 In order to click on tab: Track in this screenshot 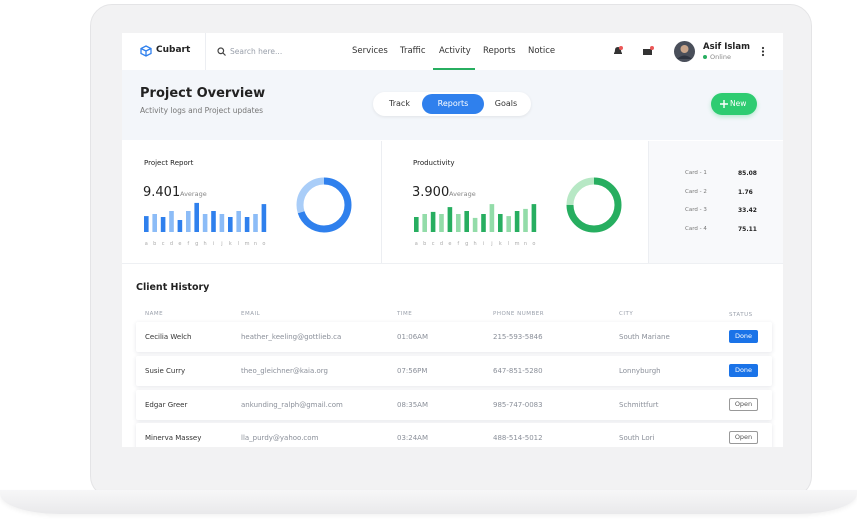, I will do `click(399, 103)`.